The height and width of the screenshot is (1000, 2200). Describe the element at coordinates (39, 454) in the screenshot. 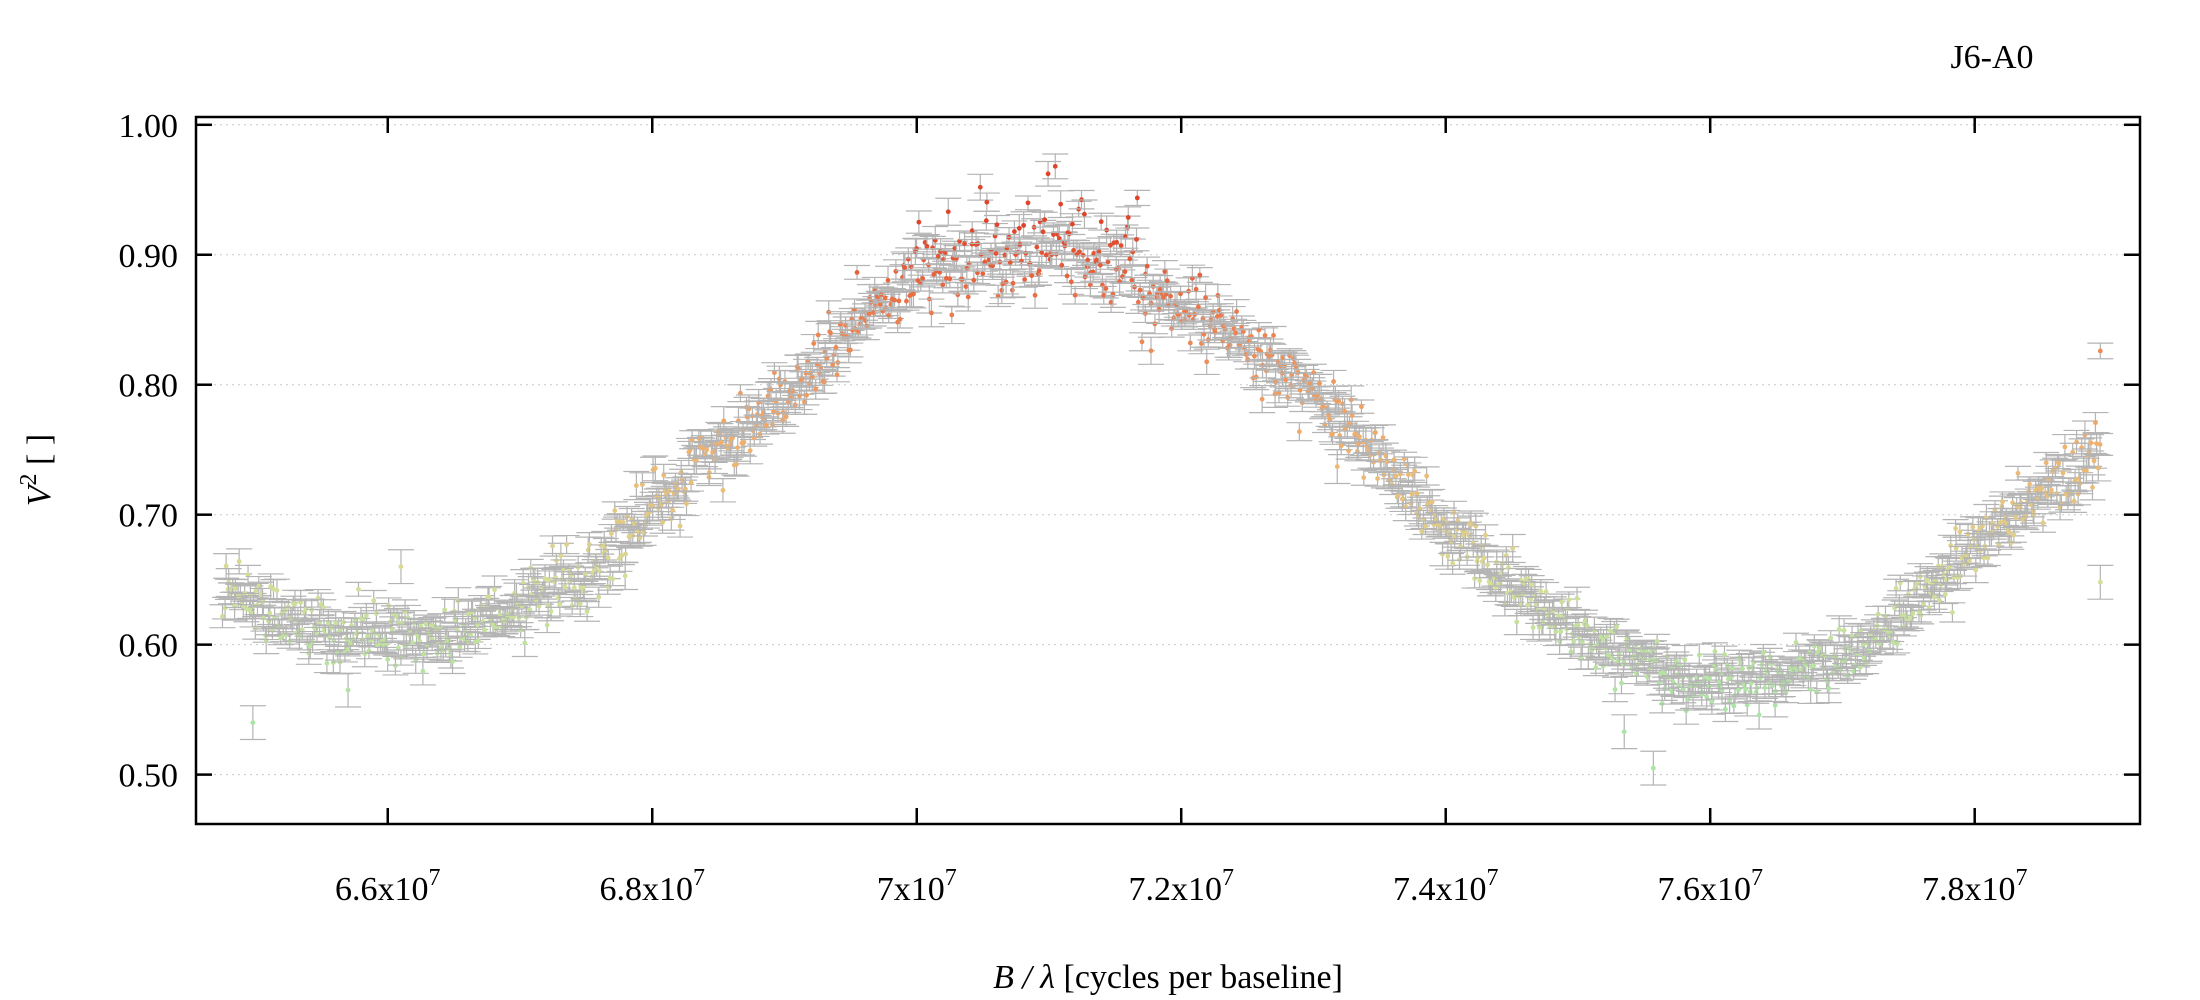

I see `y-axis-label-unit: [ ]` at that location.